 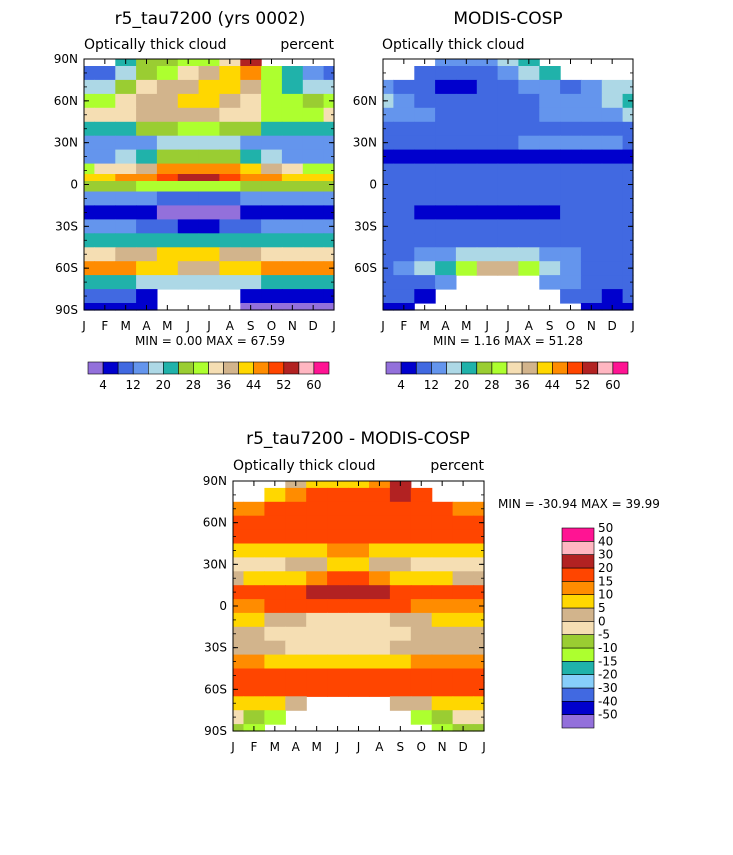 What do you see at coordinates (103, 385) in the screenshot?
I see `colorbar-label: 4` at bounding box center [103, 385].